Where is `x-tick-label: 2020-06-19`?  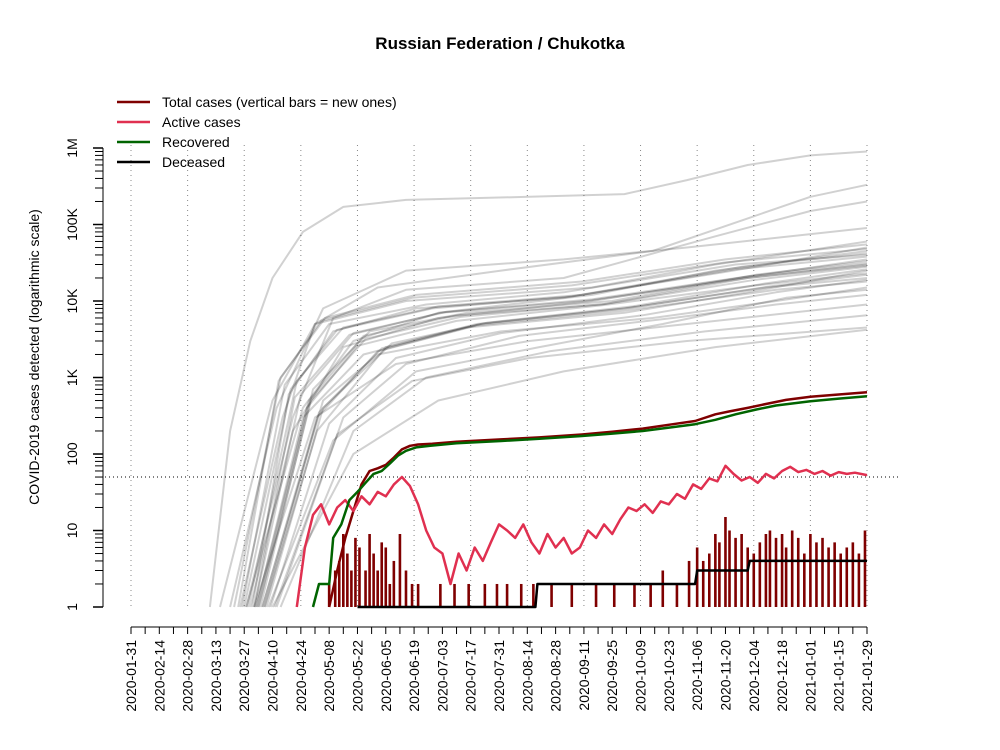
x-tick-label: 2020-06-19 is located at coordinates (414, 676).